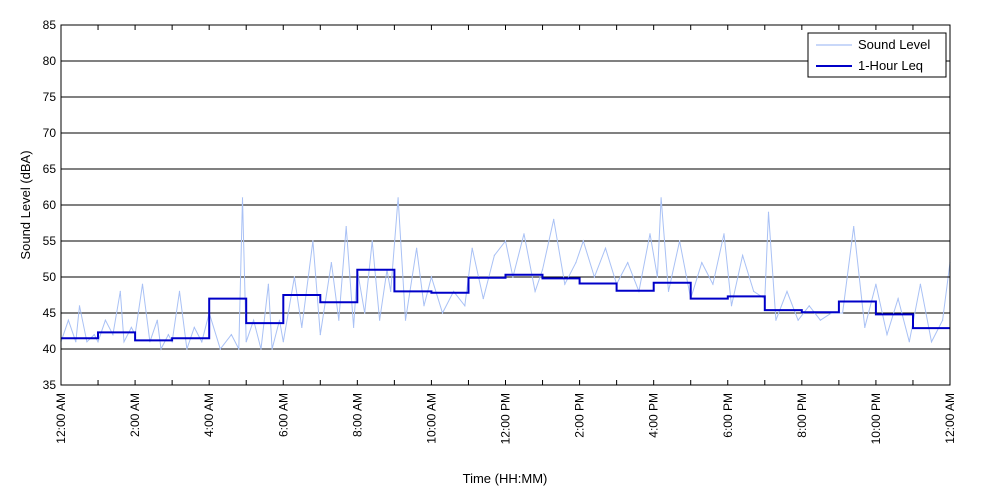 This screenshot has width=1000, height=500. What do you see at coordinates (431, 418) in the screenshot?
I see `x-tick-label: 10:00 AM` at bounding box center [431, 418].